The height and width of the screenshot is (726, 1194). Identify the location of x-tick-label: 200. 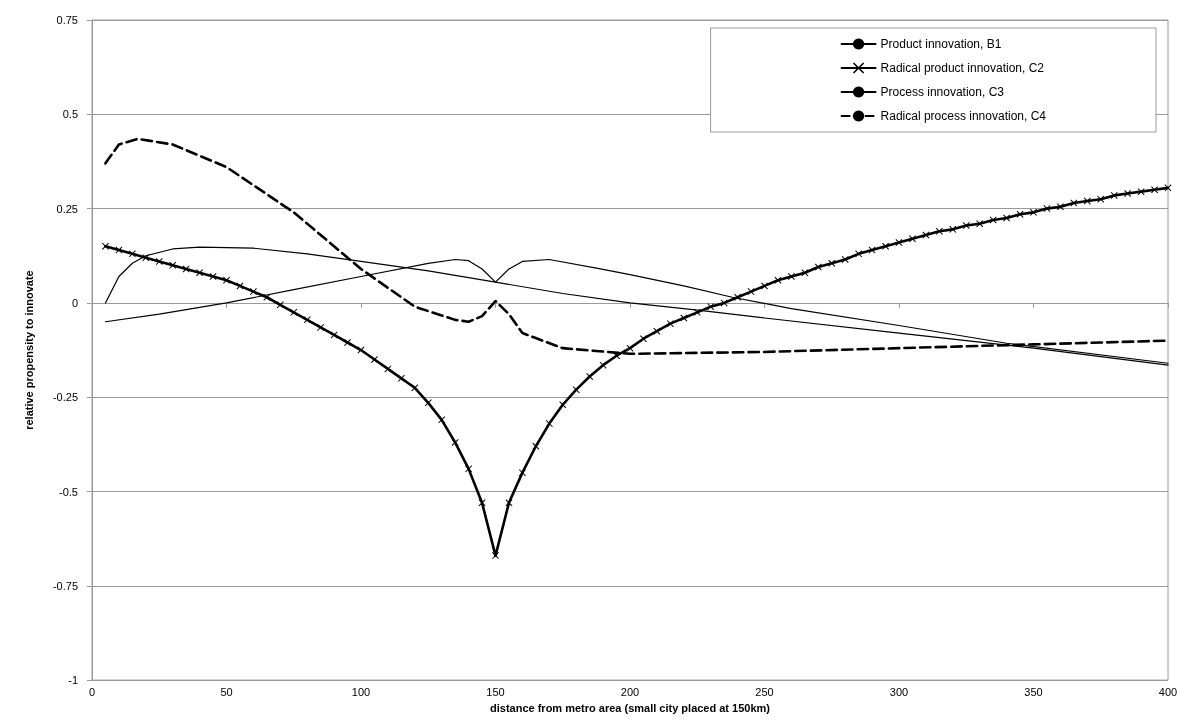
(630, 691).